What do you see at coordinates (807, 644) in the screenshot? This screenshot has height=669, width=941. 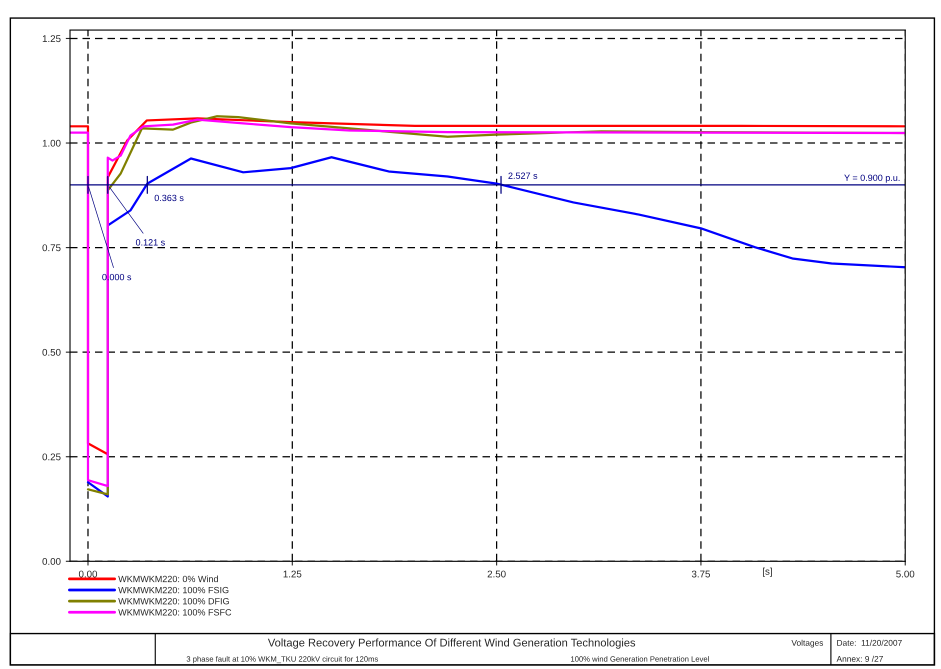 I see `text: Voltages` at bounding box center [807, 644].